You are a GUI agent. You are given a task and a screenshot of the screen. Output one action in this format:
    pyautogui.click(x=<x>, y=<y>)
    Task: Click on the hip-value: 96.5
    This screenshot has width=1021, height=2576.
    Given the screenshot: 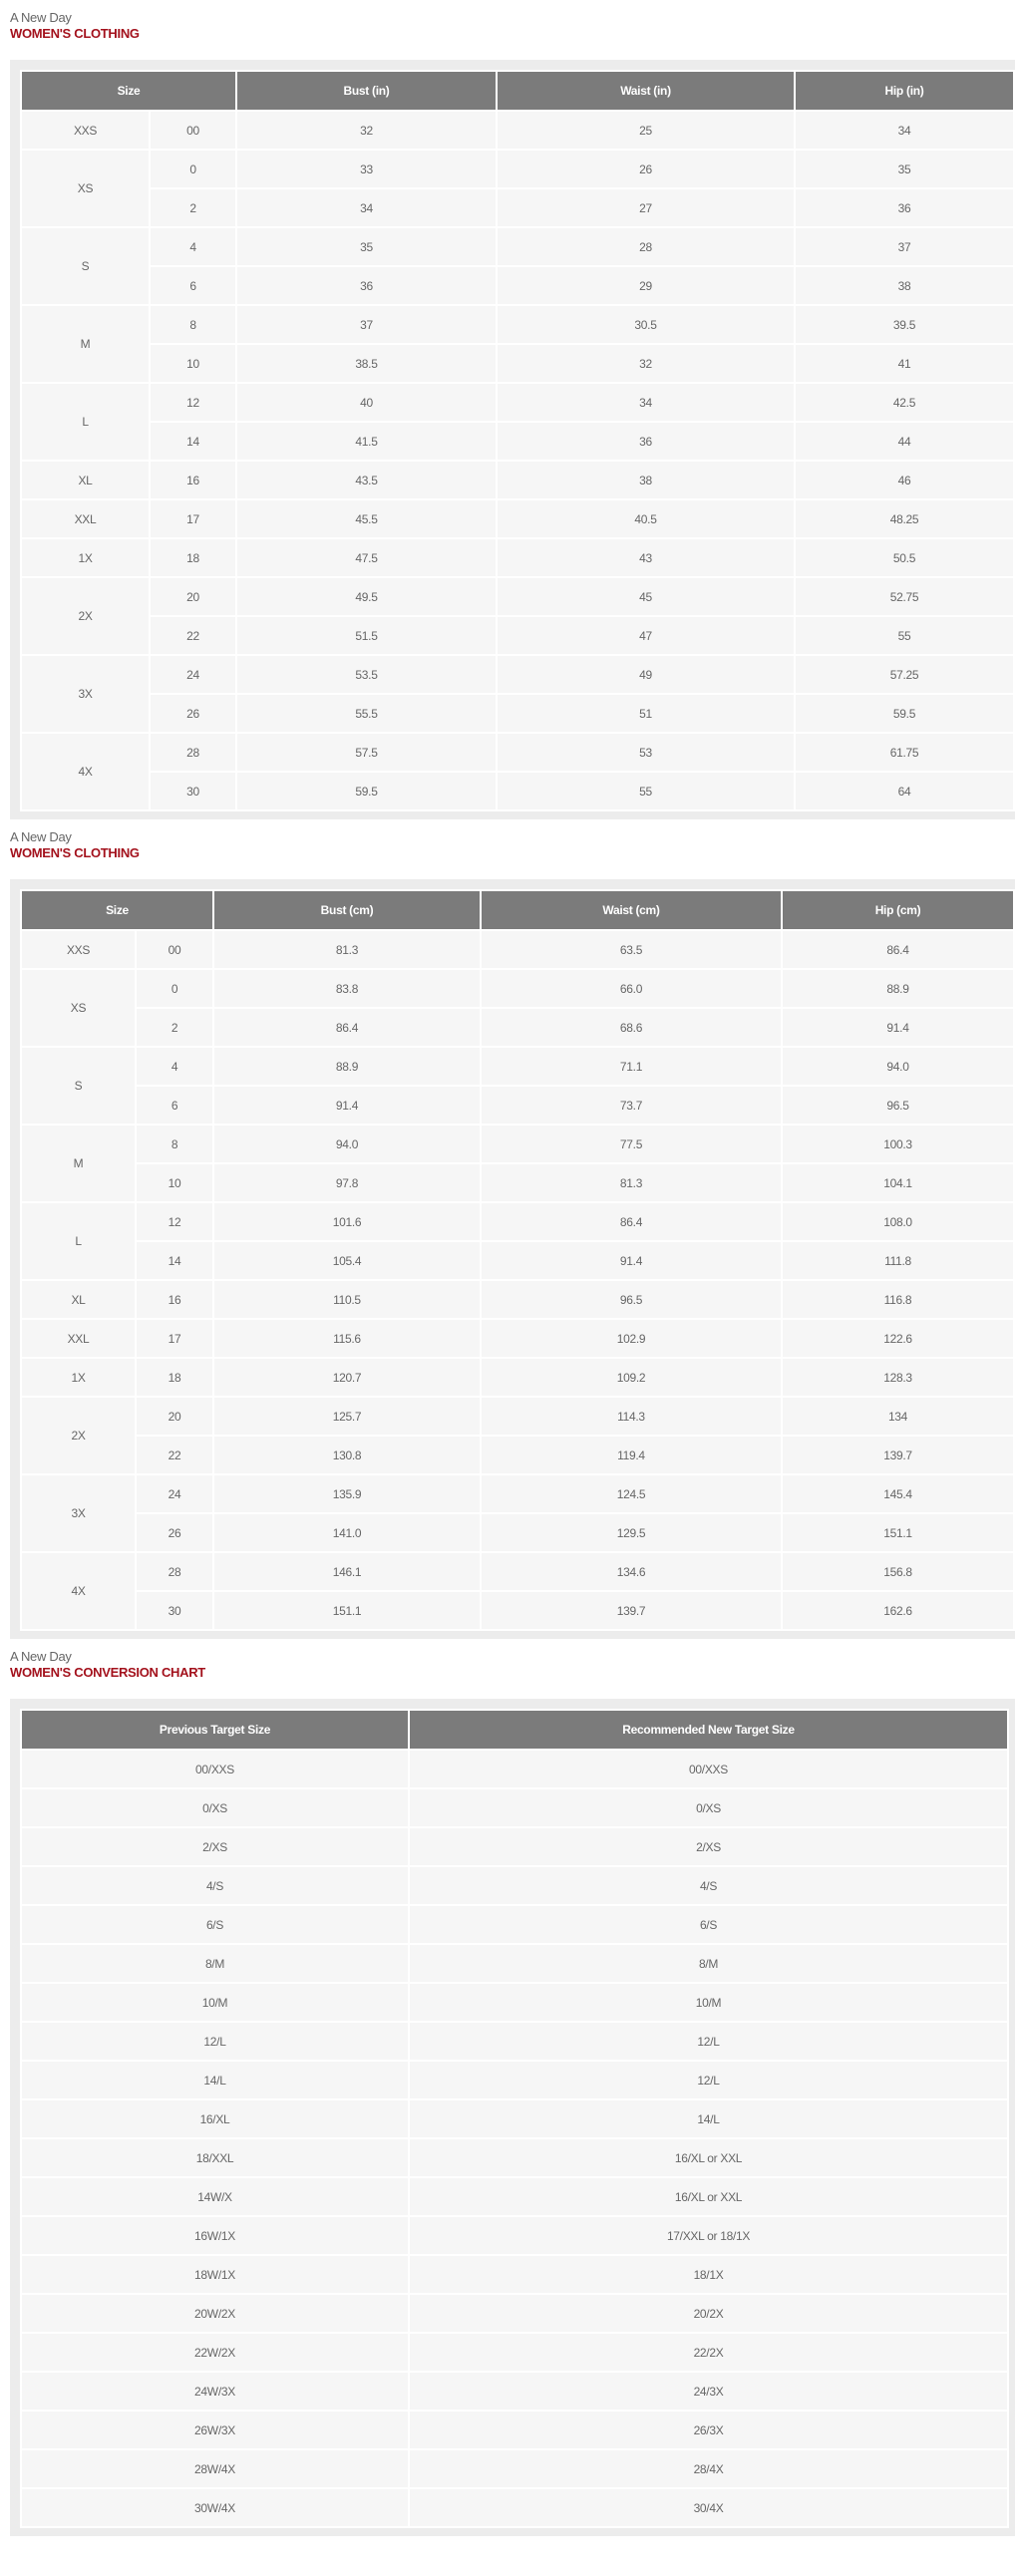 What is the action you would take?
    pyautogui.click(x=898, y=1105)
    